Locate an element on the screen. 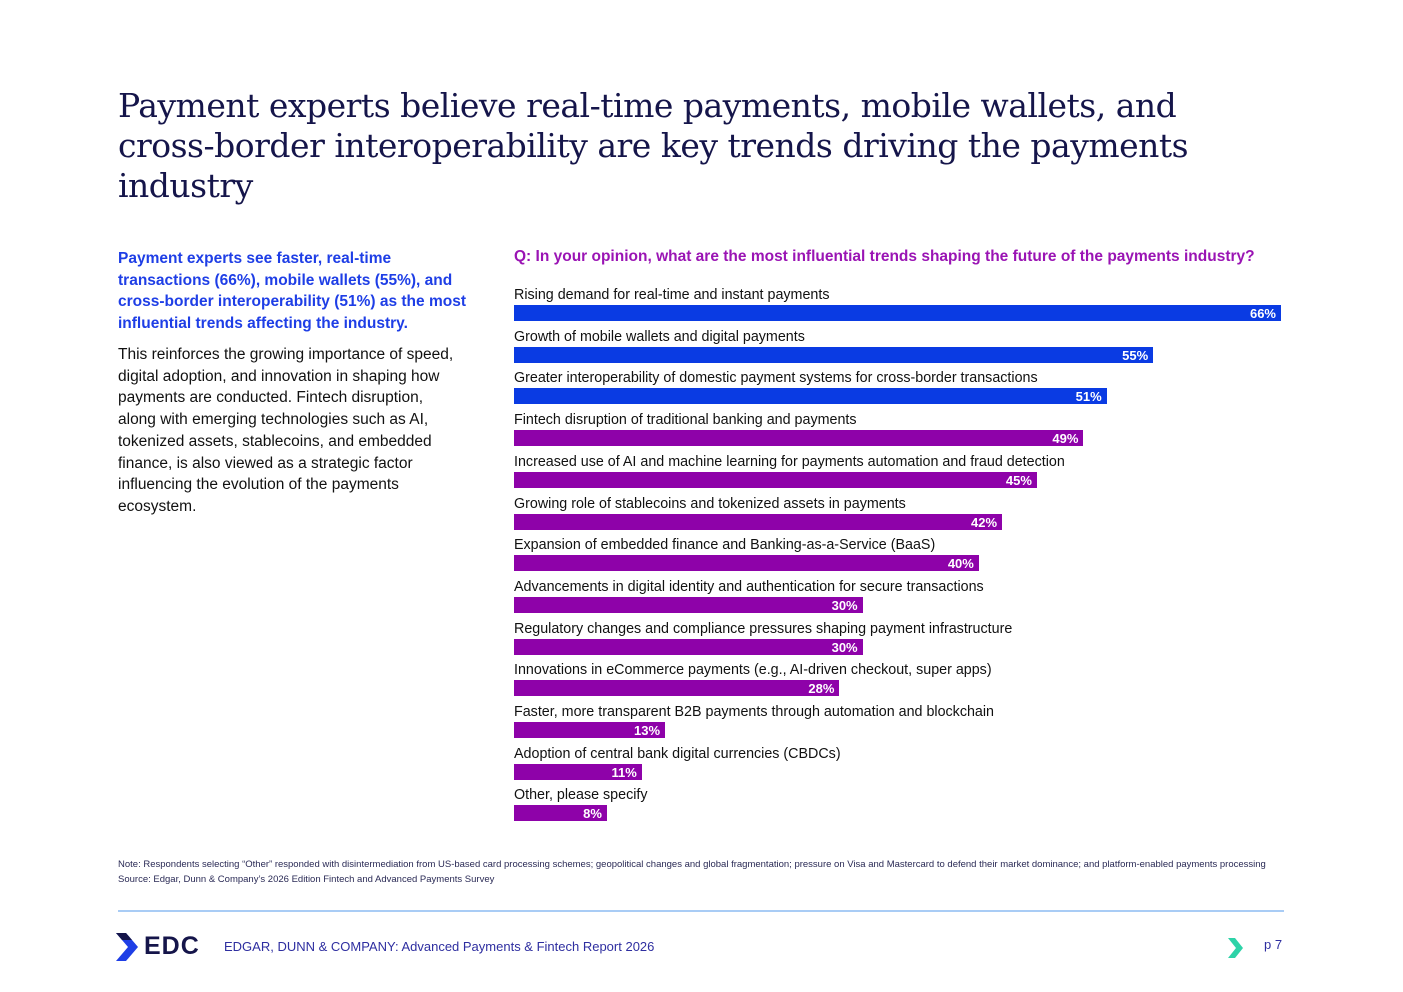  bar: 42% is located at coordinates (758, 521).